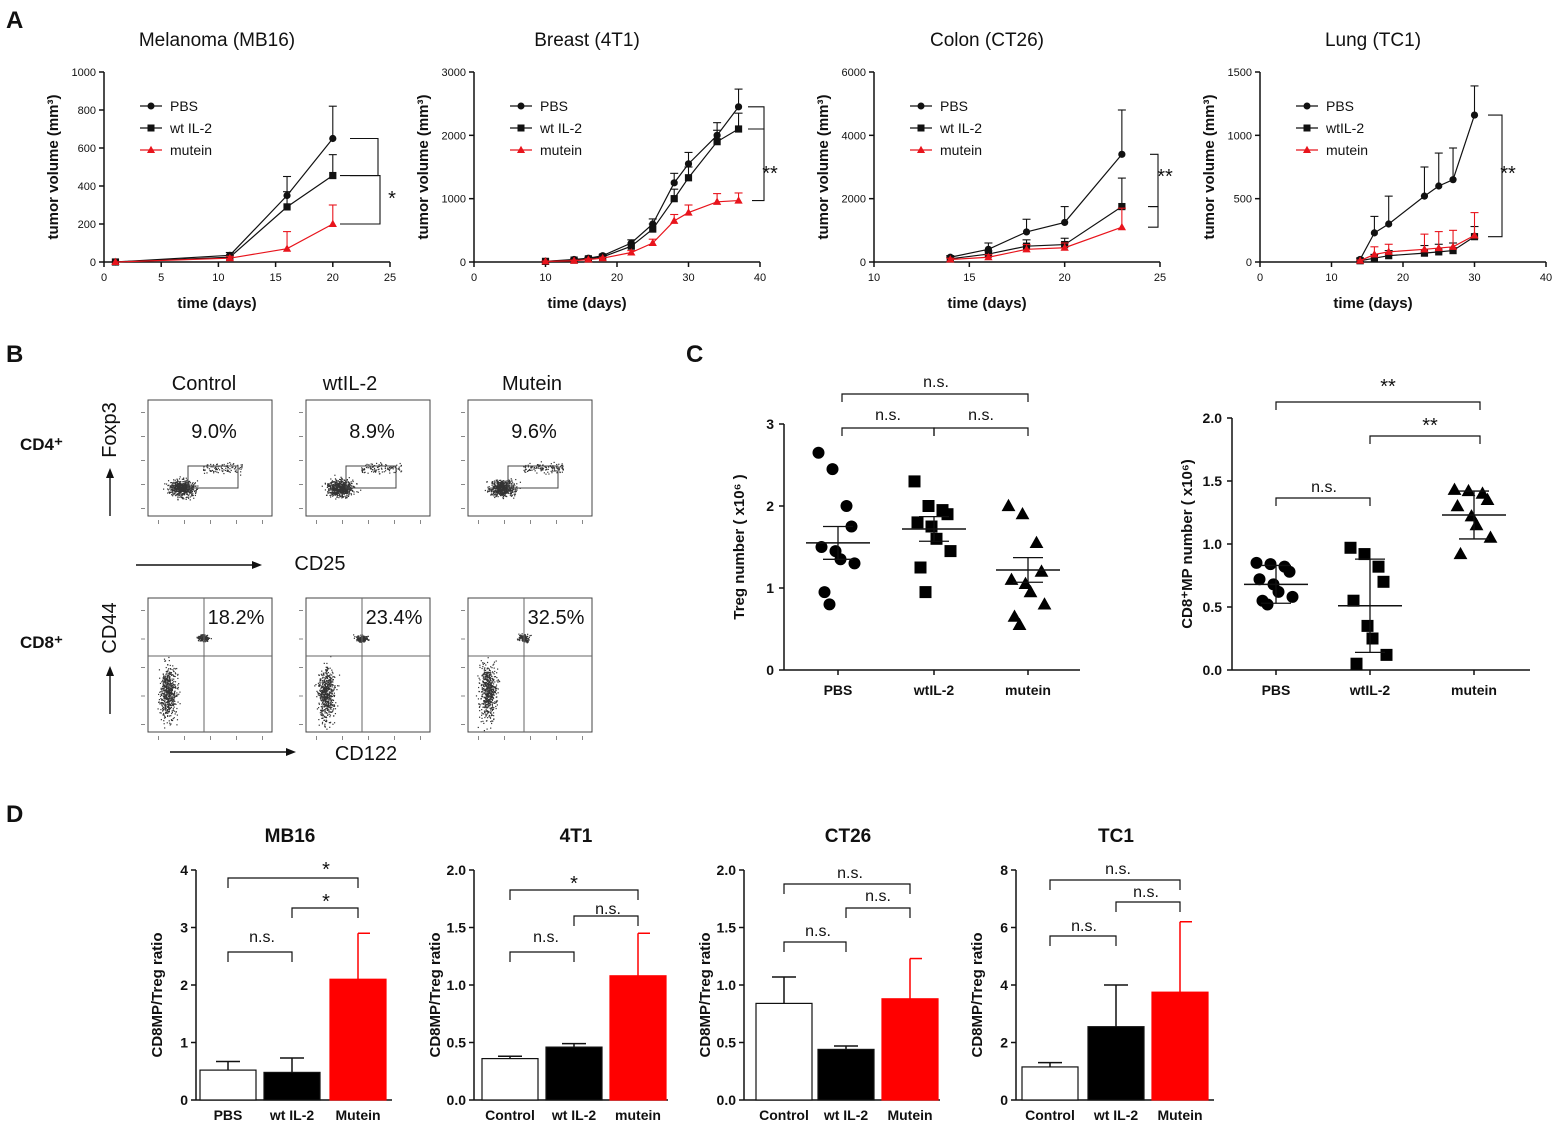 The height and width of the screenshot is (1122, 1554). What do you see at coordinates (474, 278) in the screenshot?
I see `x-tick-label: 0` at bounding box center [474, 278].